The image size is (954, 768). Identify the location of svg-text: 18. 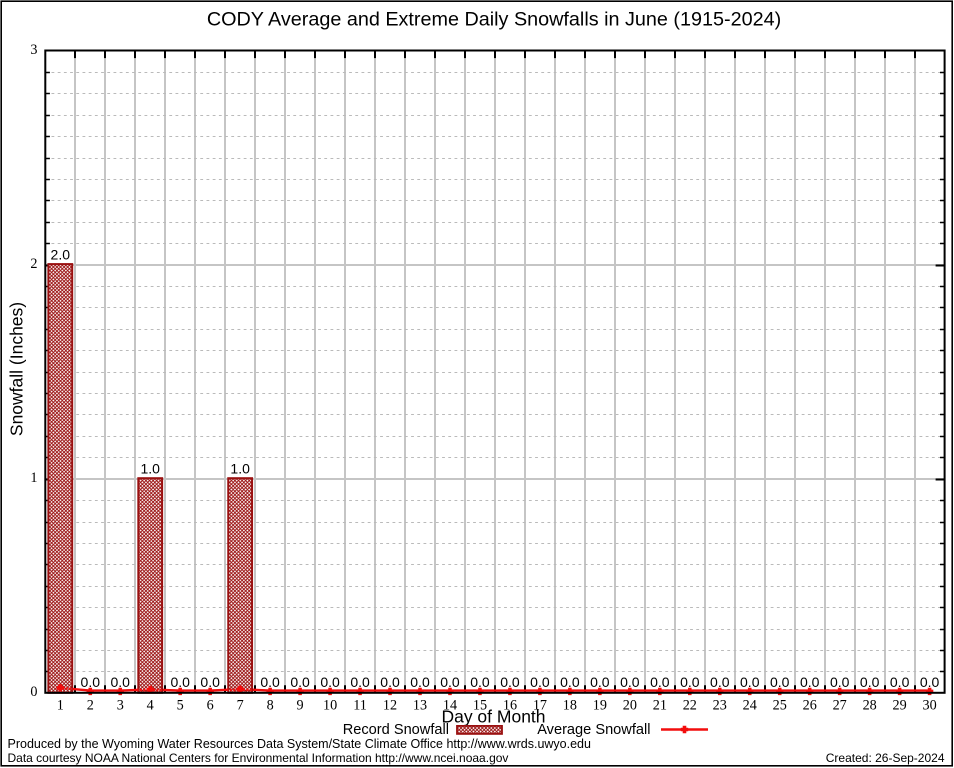
(570, 706).